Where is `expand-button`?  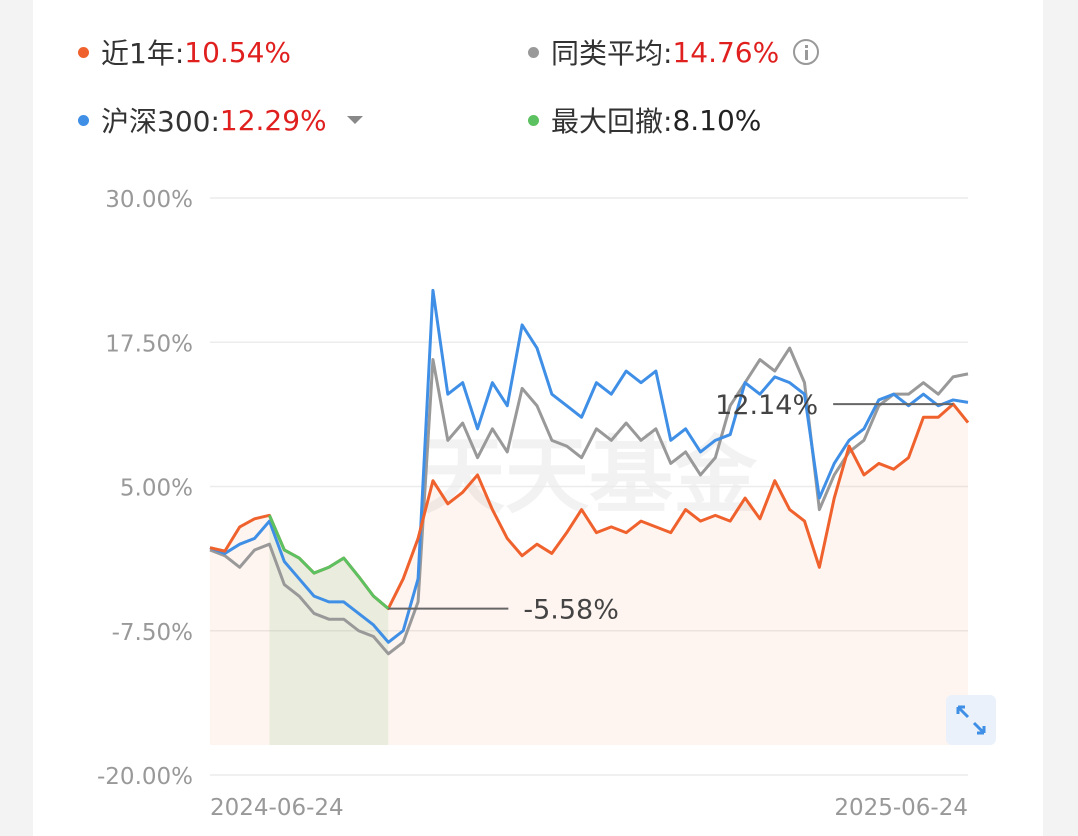 expand-button is located at coordinates (971, 720).